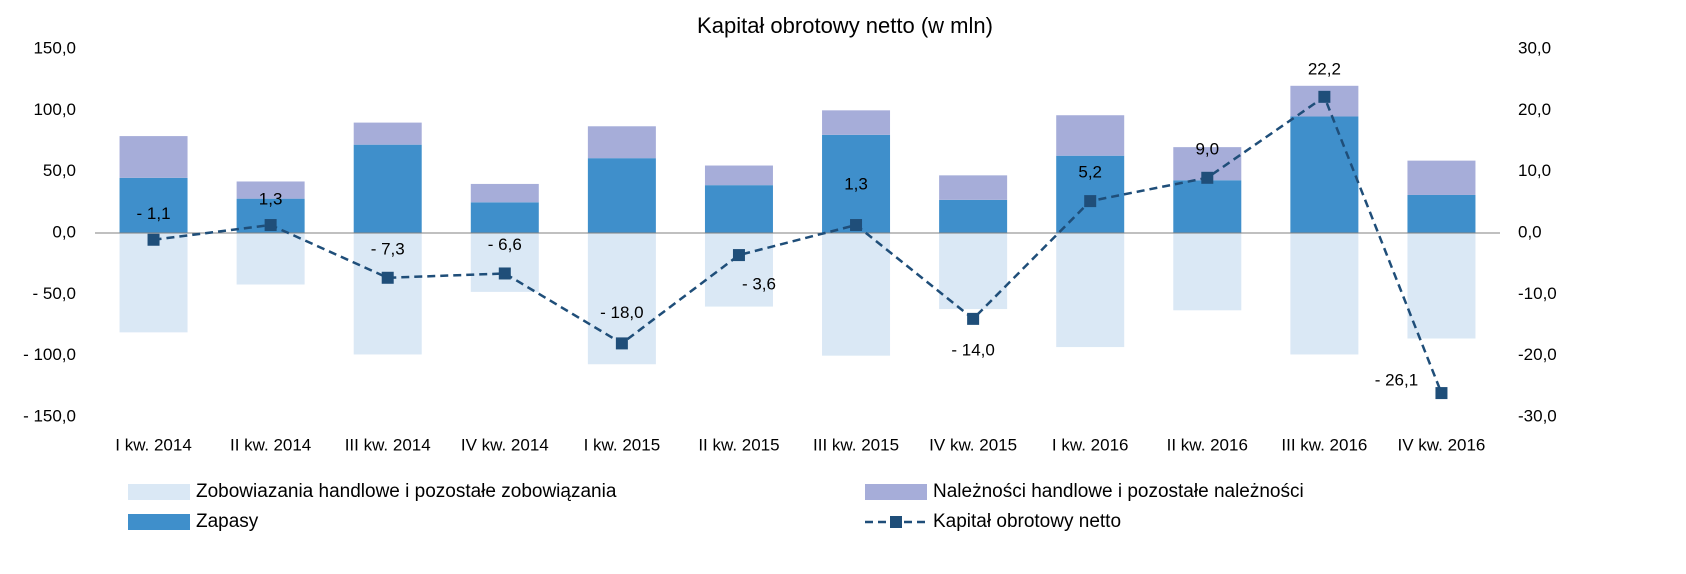 The height and width of the screenshot is (574, 1686). I want to click on x-tick-label: III kw. 2016, so click(1324, 444).